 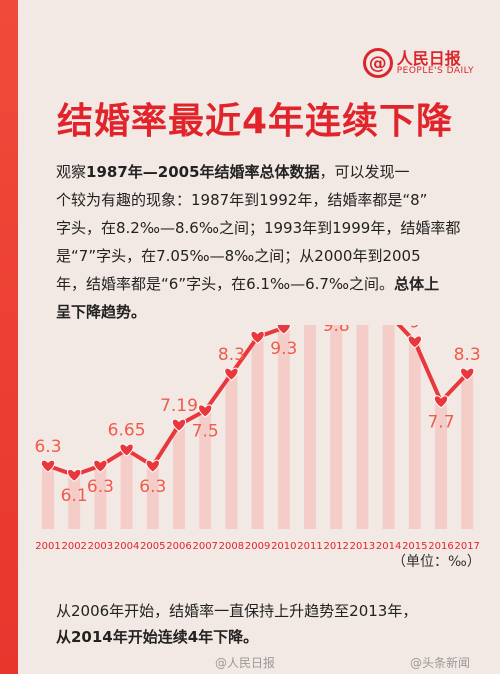 What do you see at coordinates (467, 355) in the screenshot?
I see `value-label-2017: 8.3` at bounding box center [467, 355].